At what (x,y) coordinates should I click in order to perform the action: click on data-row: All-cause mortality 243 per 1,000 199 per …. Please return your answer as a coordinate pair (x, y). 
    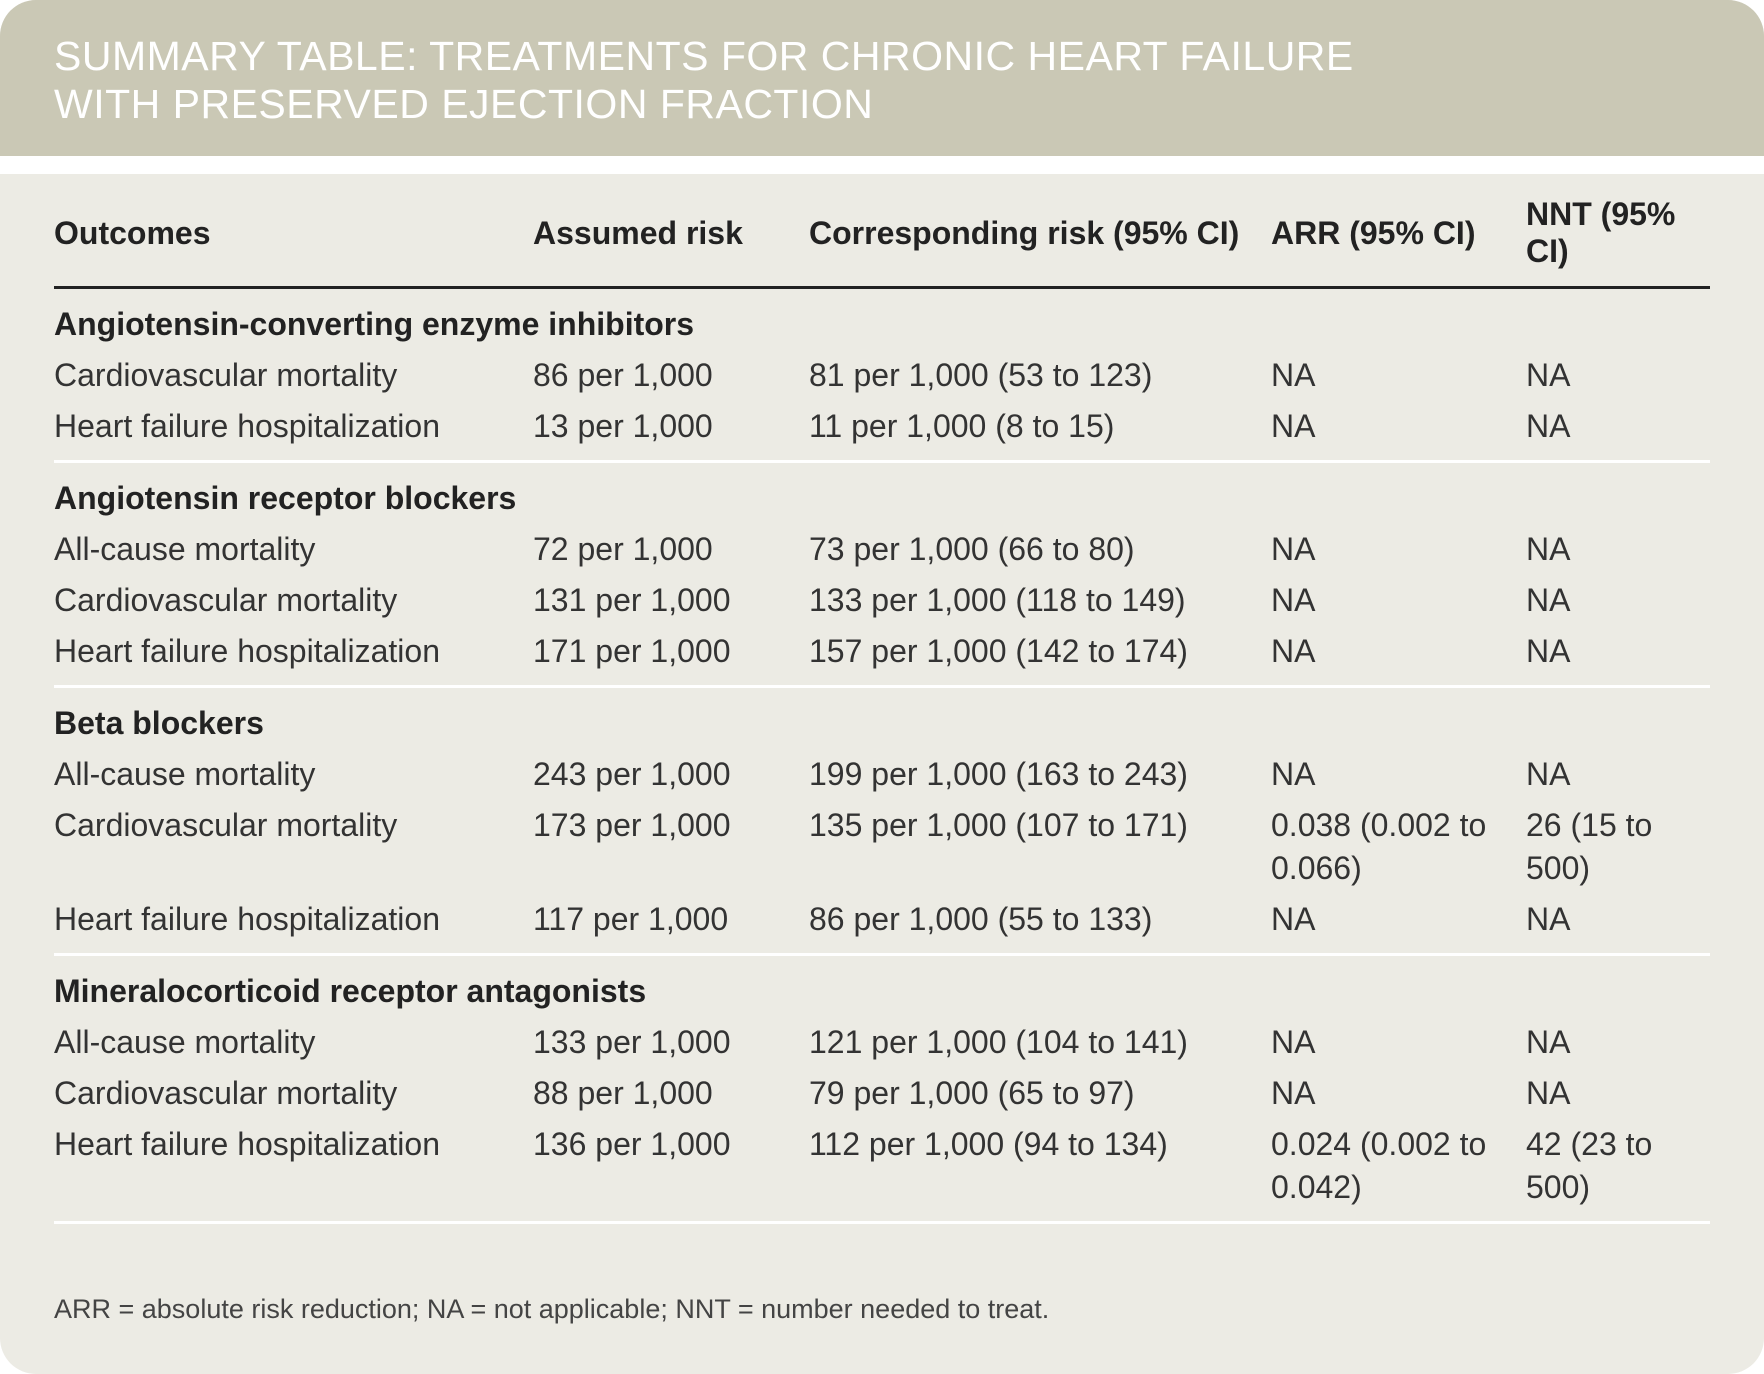
    Looking at the image, I should click on (882, 774).